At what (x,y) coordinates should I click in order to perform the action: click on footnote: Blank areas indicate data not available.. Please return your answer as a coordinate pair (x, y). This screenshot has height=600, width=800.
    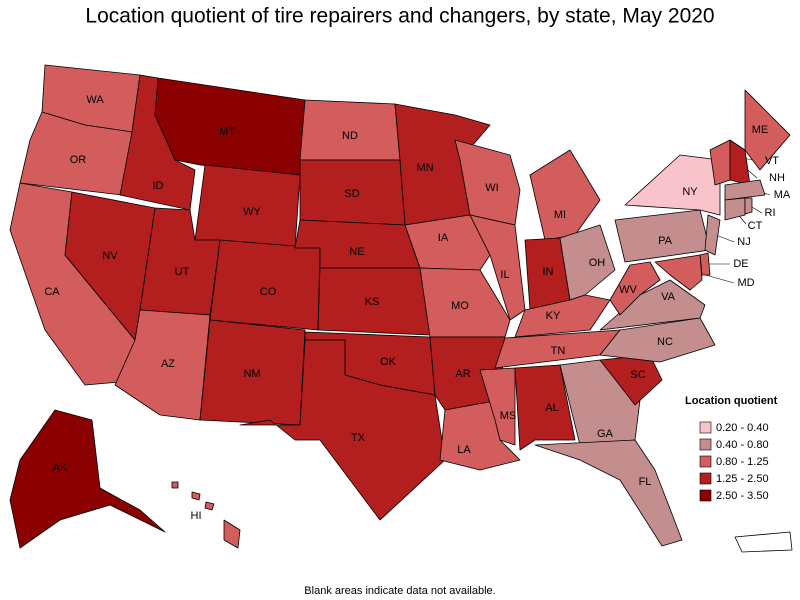
    Looking at the image, I should click on (399, 591).